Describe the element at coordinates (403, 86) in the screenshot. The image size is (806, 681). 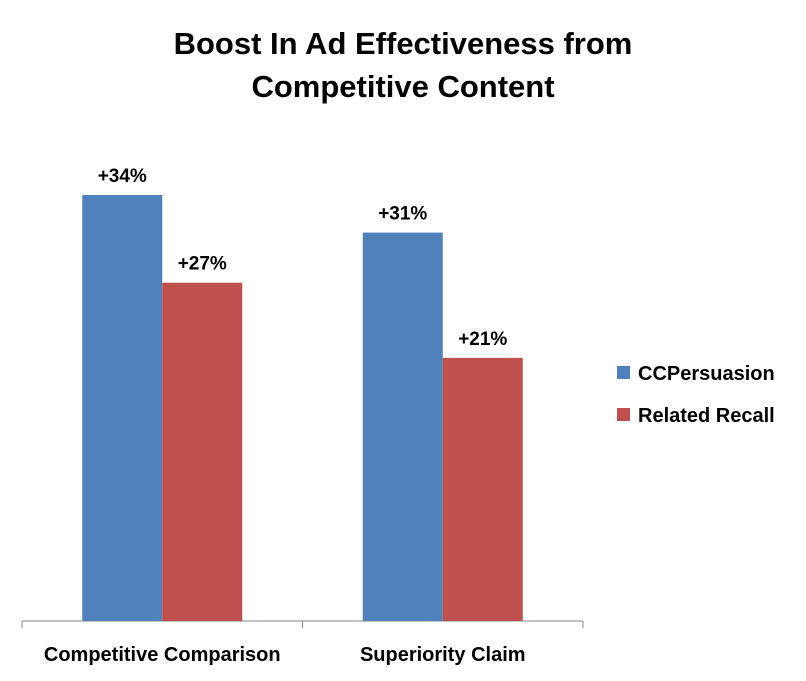
I see `chart-title-line-2: Competitive Content` at that location.